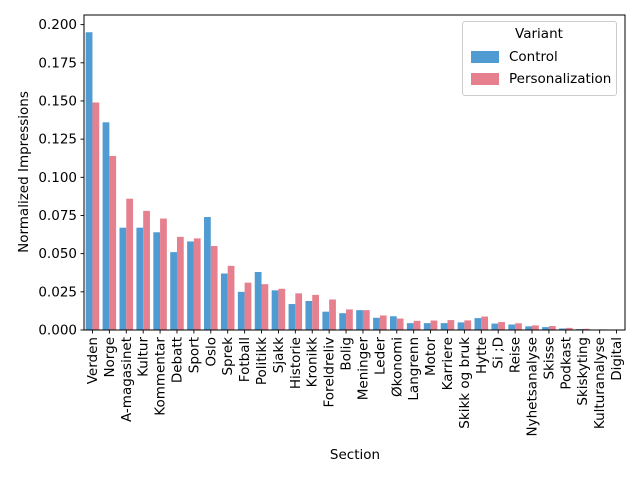 The image size is (640, 480). What do you see at coordinates (549, 358) in the screenshot?
I see `x-tick-label: Skisse` at bounding box center [549, 358].